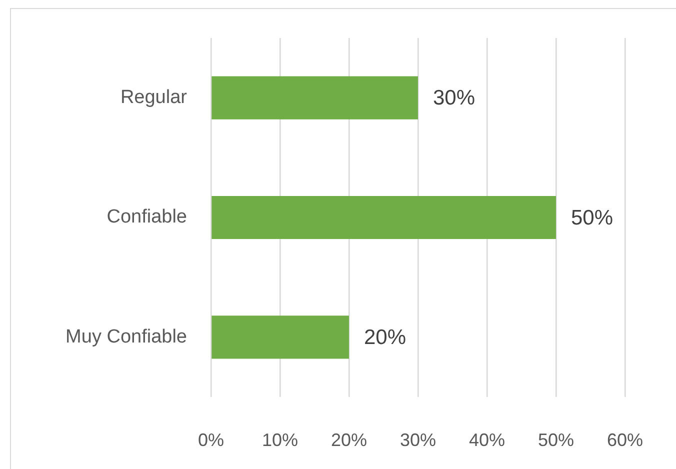  I want to click on y-tick-label: Confiable, so click(146, 217).